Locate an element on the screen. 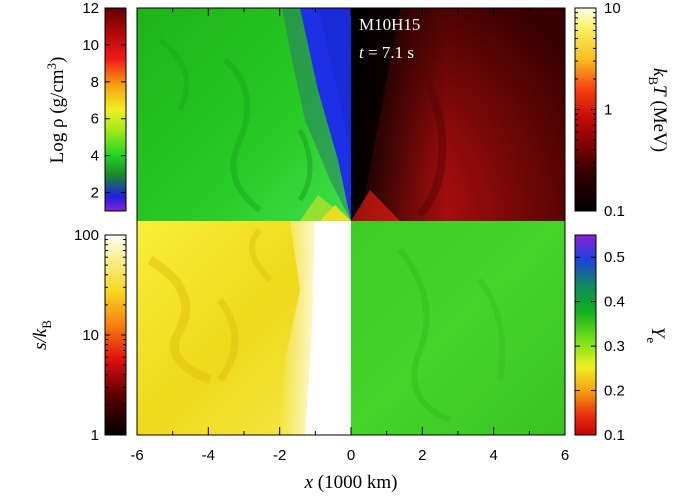 Image resolution: width=700 pixels, height=500 pixels. ye-colorbar: 0.1 0.2 0.3 0.4 0.5 Ye is located at coordinates (621, 339).